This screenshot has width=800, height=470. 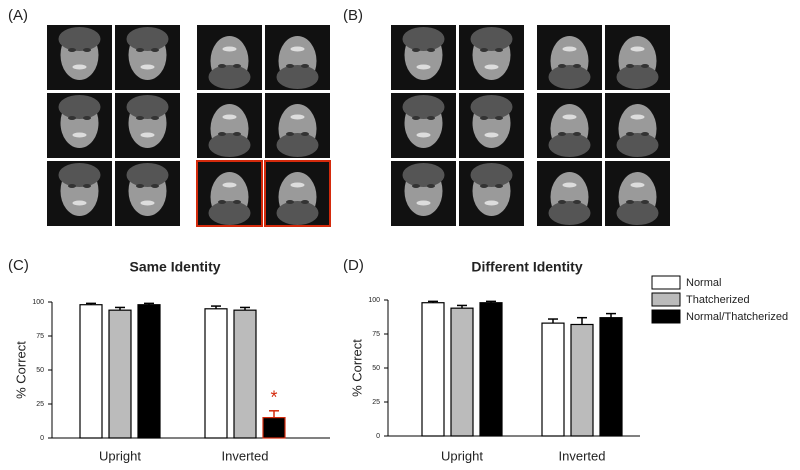 What do you see at coordinates (526, 267) in the screenshot?
I see `chart-title: Different Identity` at bounding box center [526, 267].